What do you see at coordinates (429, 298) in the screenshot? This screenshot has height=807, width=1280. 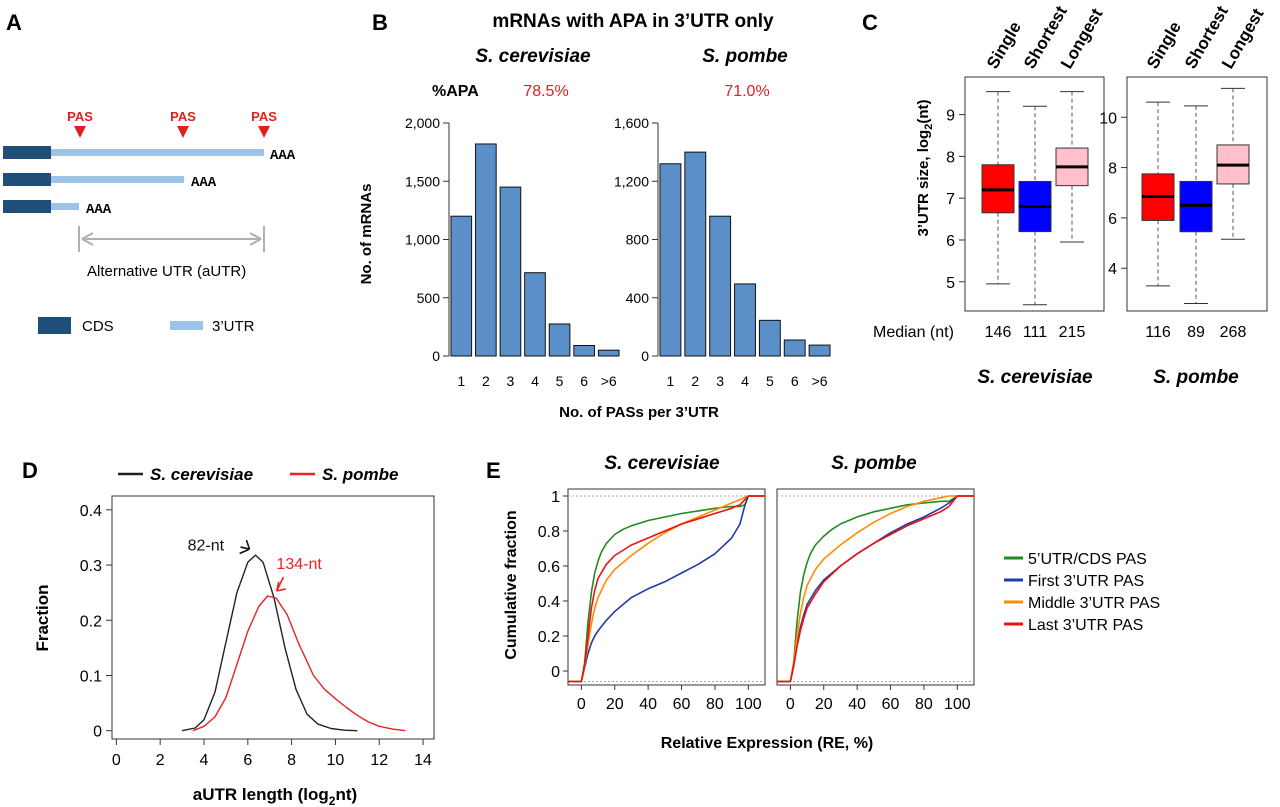 I see `y-tick-label: 500` at bounding box center [429, 298].